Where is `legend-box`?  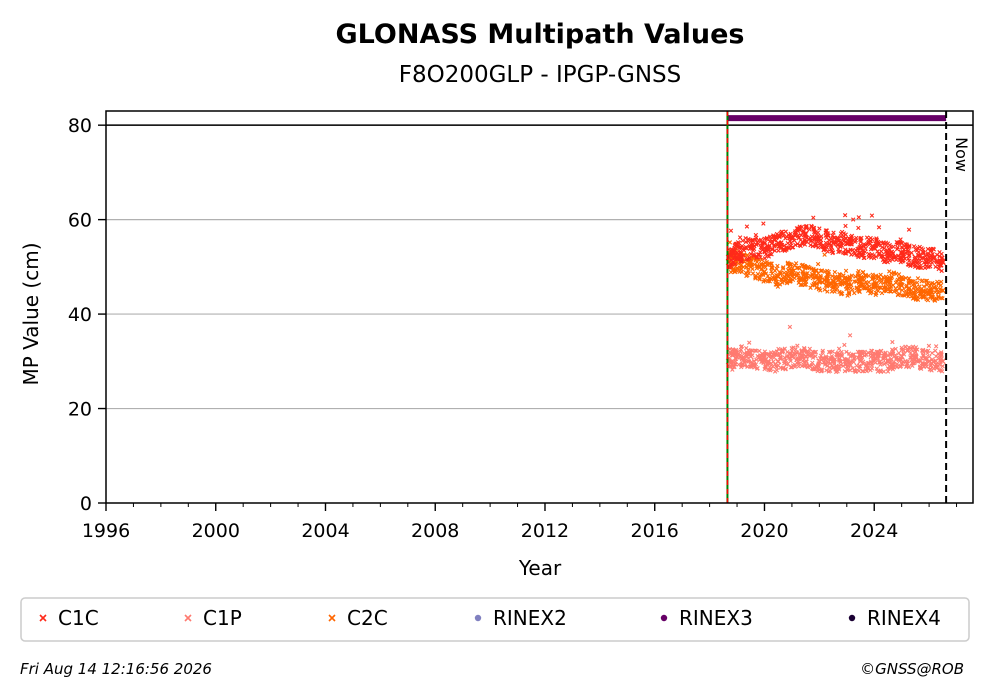 legend-box is located at coordinates (495, 619).